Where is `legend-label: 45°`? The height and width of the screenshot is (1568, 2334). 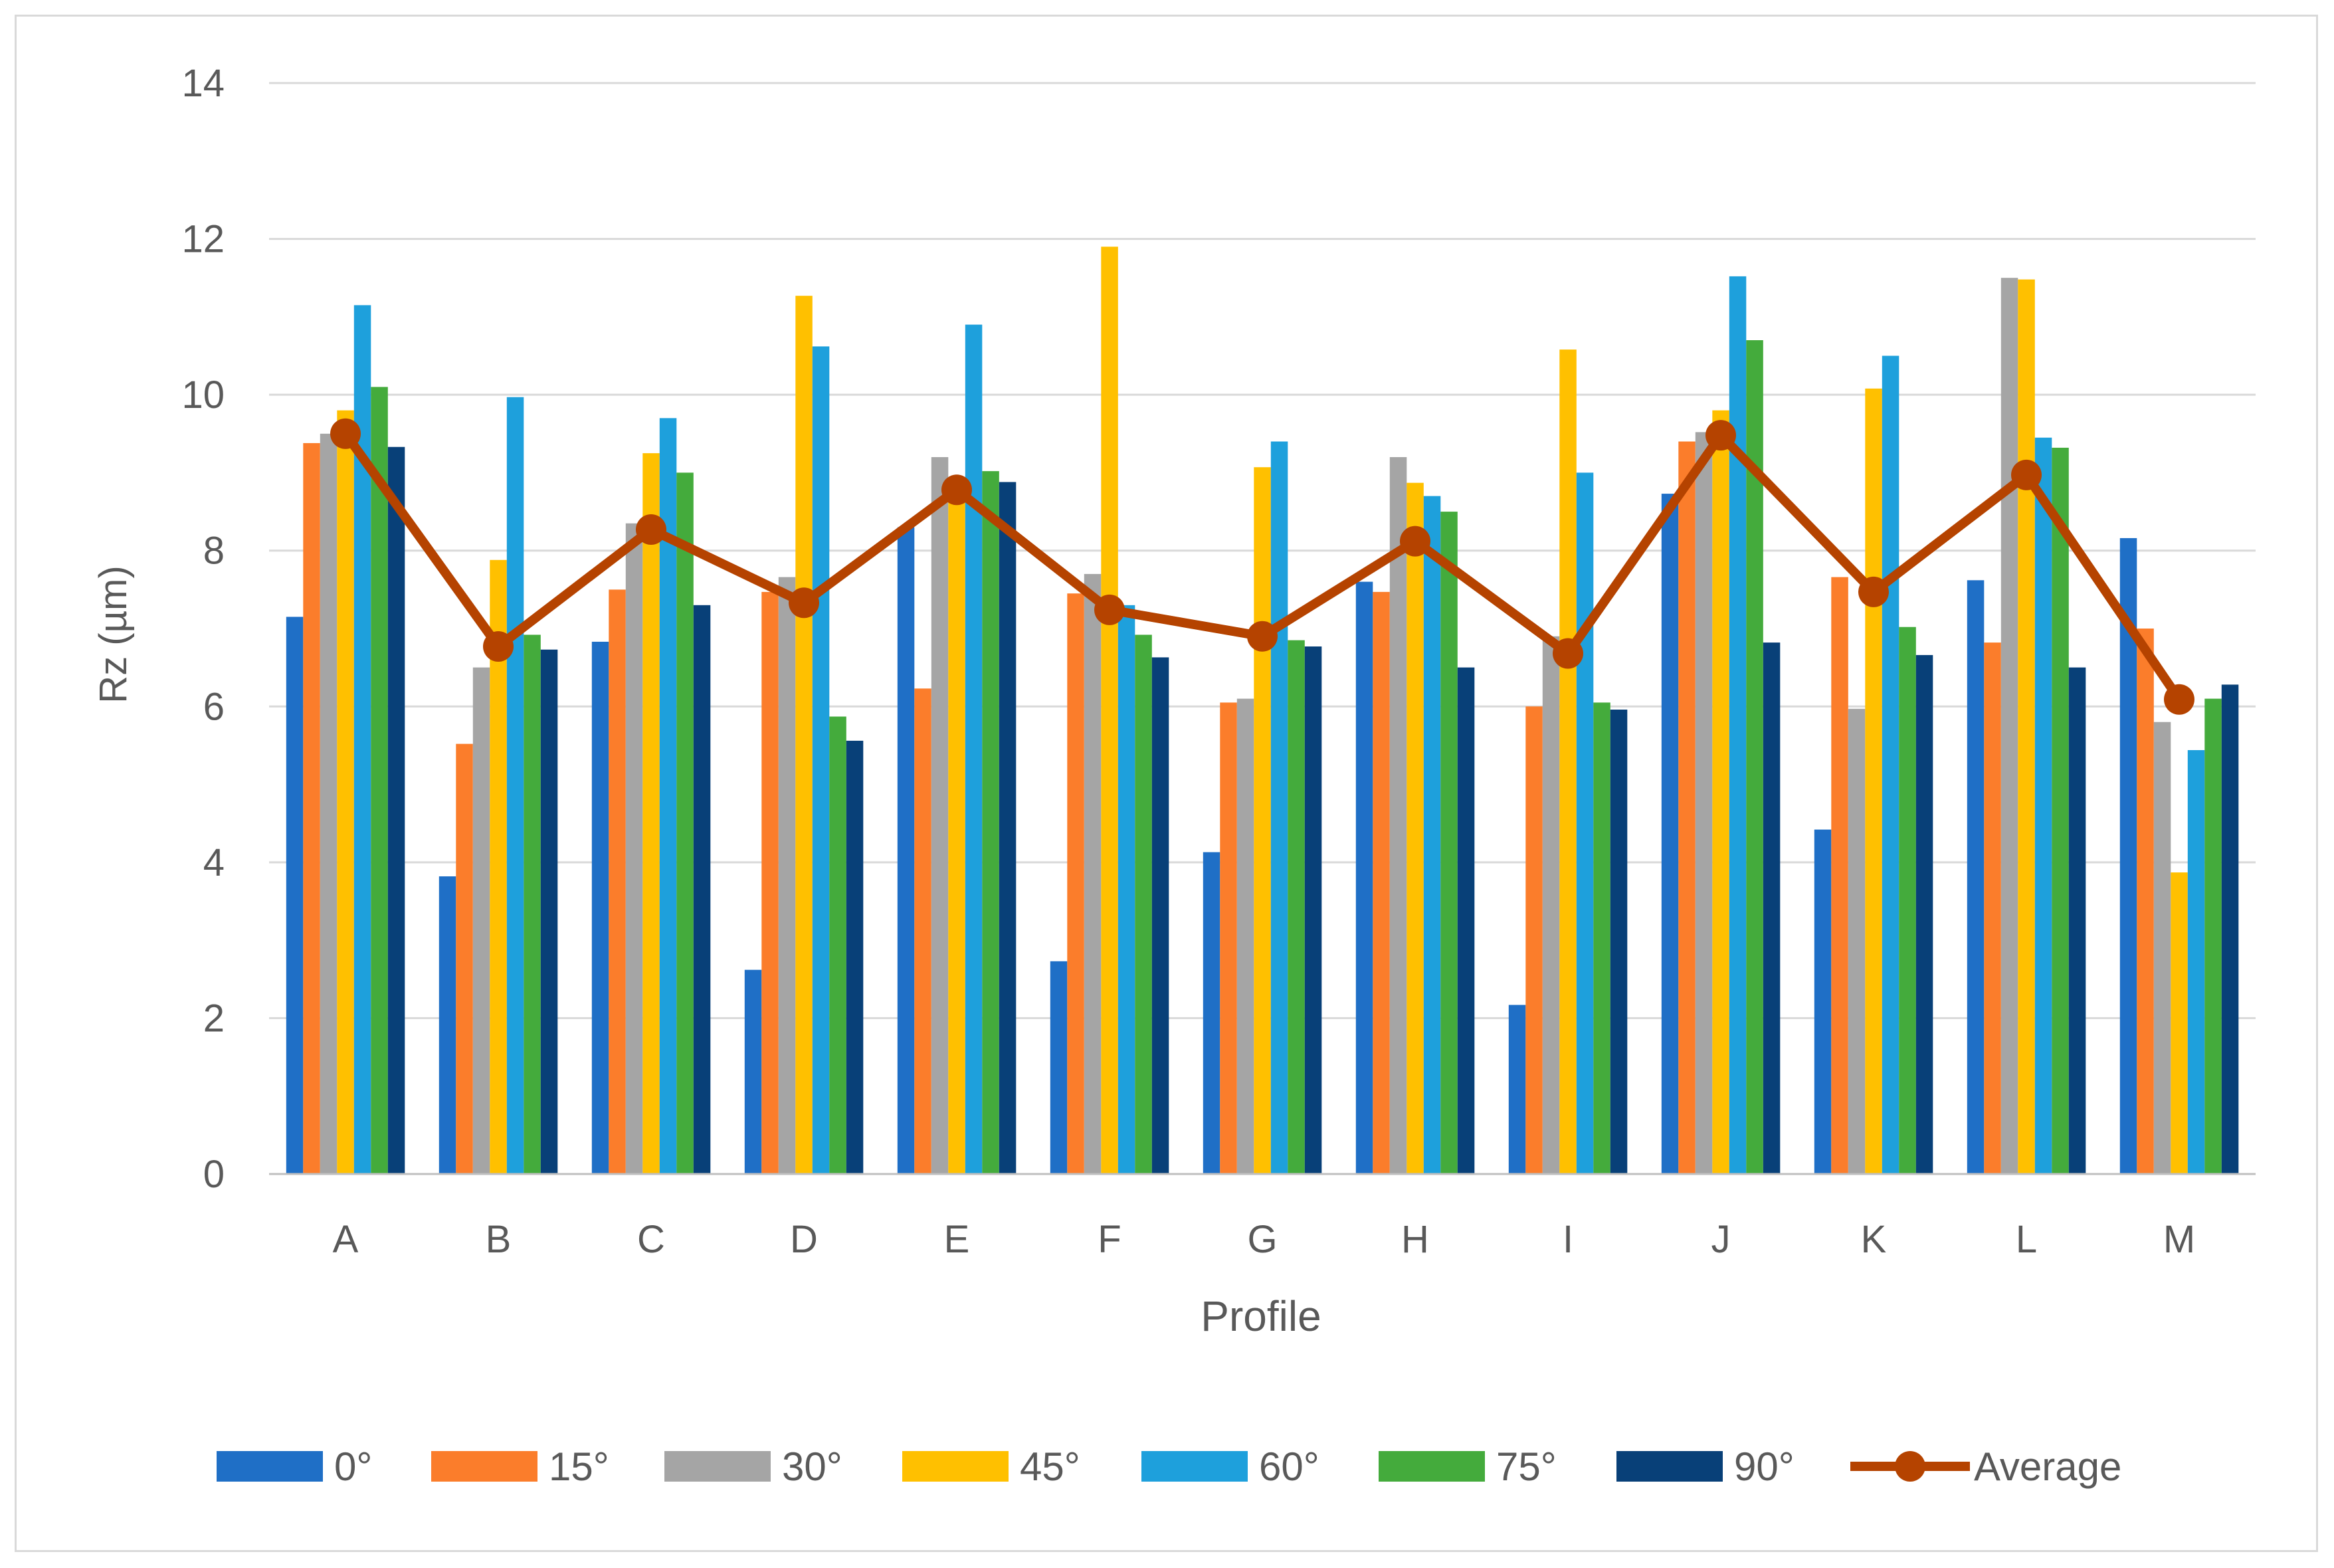 legend-label: 45° is located at coordinates (1050, 1466).